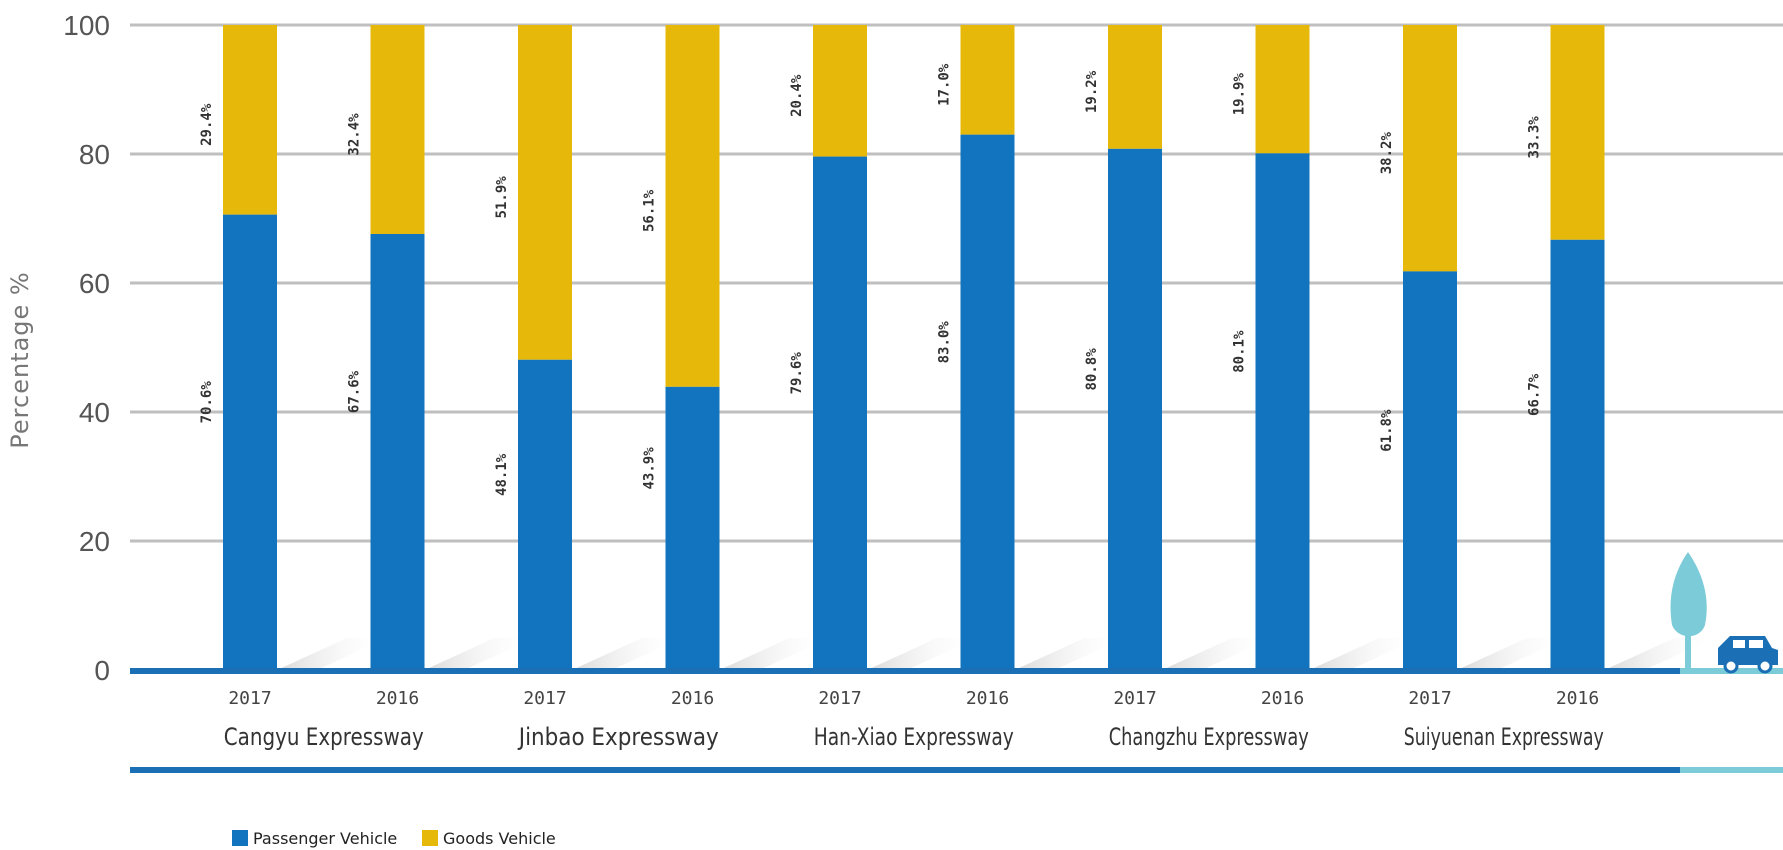 The height and width of the screenshot is (850, 1783). What do you see at coordinates (1535, 394) in the screenshot?
I see `passenger-value-label: 66.7%` at bounding box center [1535, 394].